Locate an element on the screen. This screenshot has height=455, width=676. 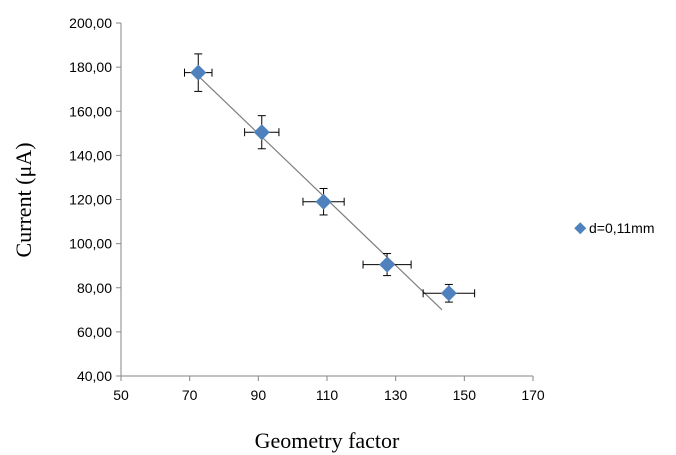
y-tick-label: 200,00 is located at coordinates (90, 23).